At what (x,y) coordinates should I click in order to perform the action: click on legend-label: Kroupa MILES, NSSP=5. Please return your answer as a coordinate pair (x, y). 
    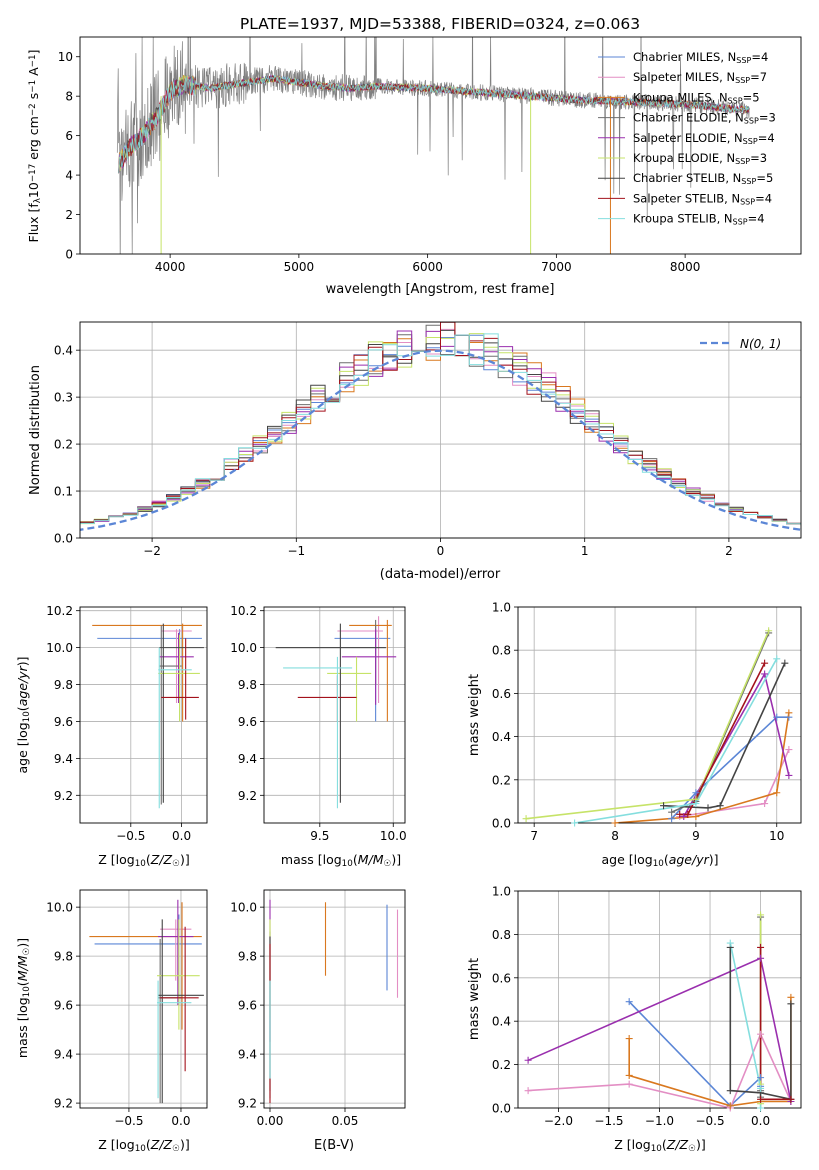
    Looking at the image, I should click on (696, 97).